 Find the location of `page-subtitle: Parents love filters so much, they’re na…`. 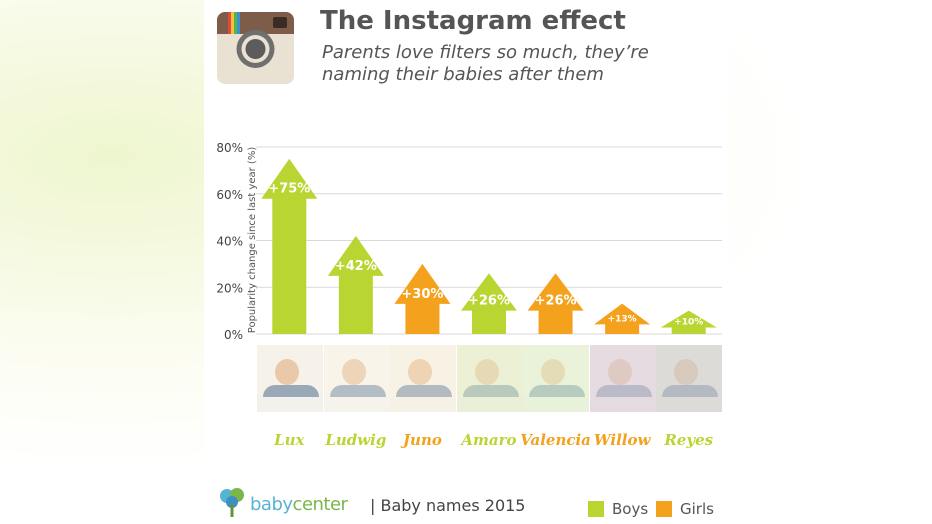

page-subtitle: Parents love filters so much, they’re na… is located at coordinates (485, 63).